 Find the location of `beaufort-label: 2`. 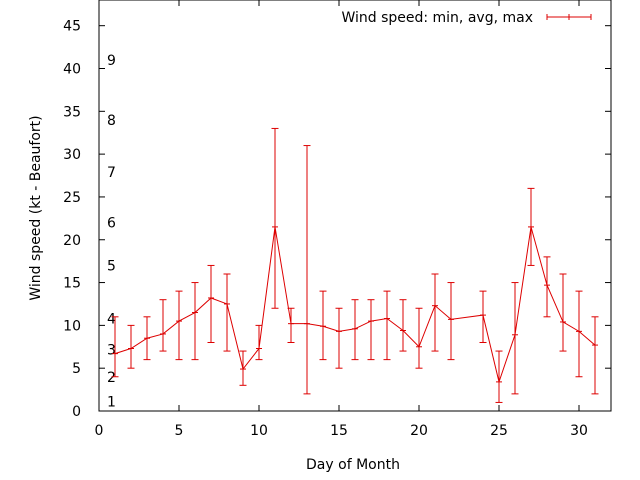

beaufort-label: 2 is located at coordinates (111, 378).